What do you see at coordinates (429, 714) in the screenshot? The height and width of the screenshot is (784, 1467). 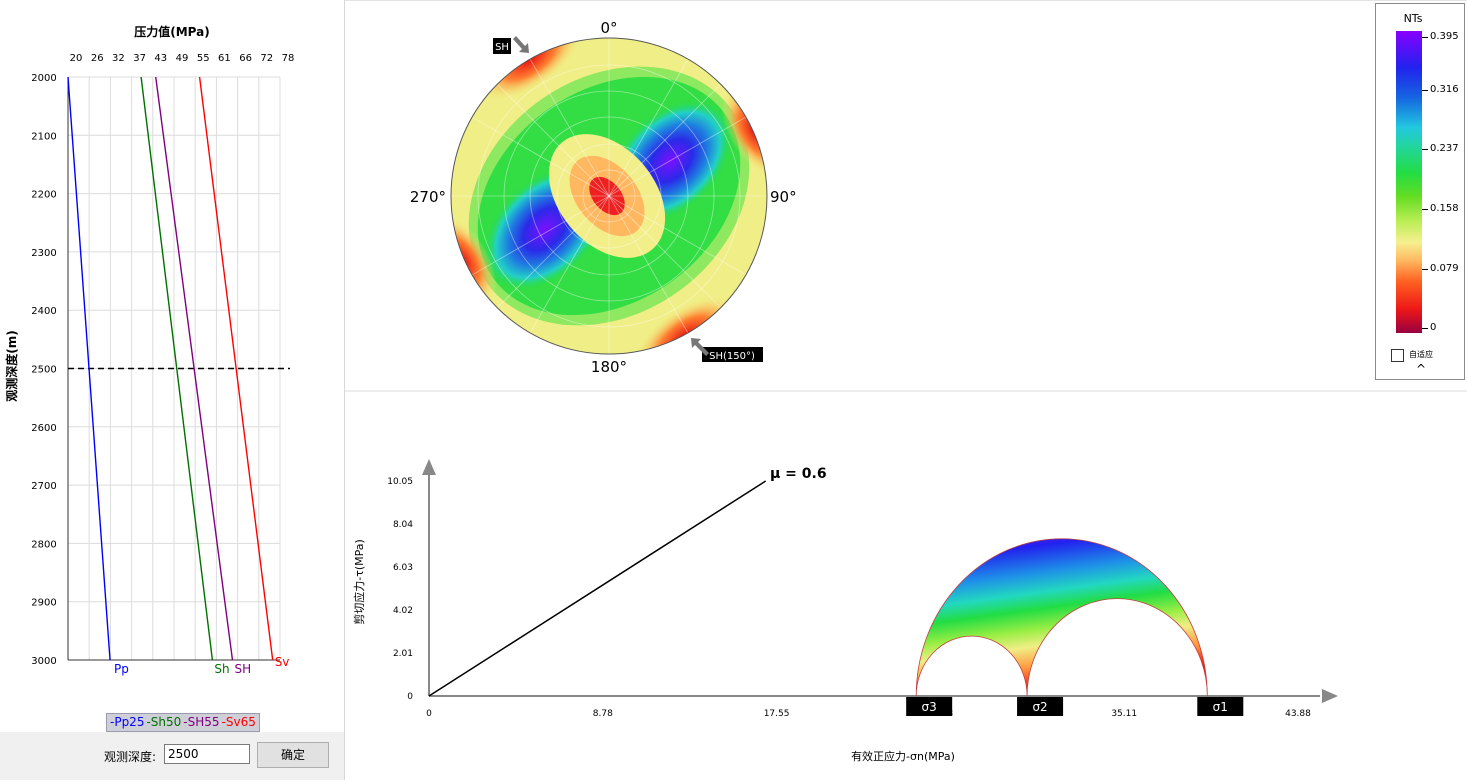 I see `mohr-x-tick-label: 0` at bounding box center [429, 714].